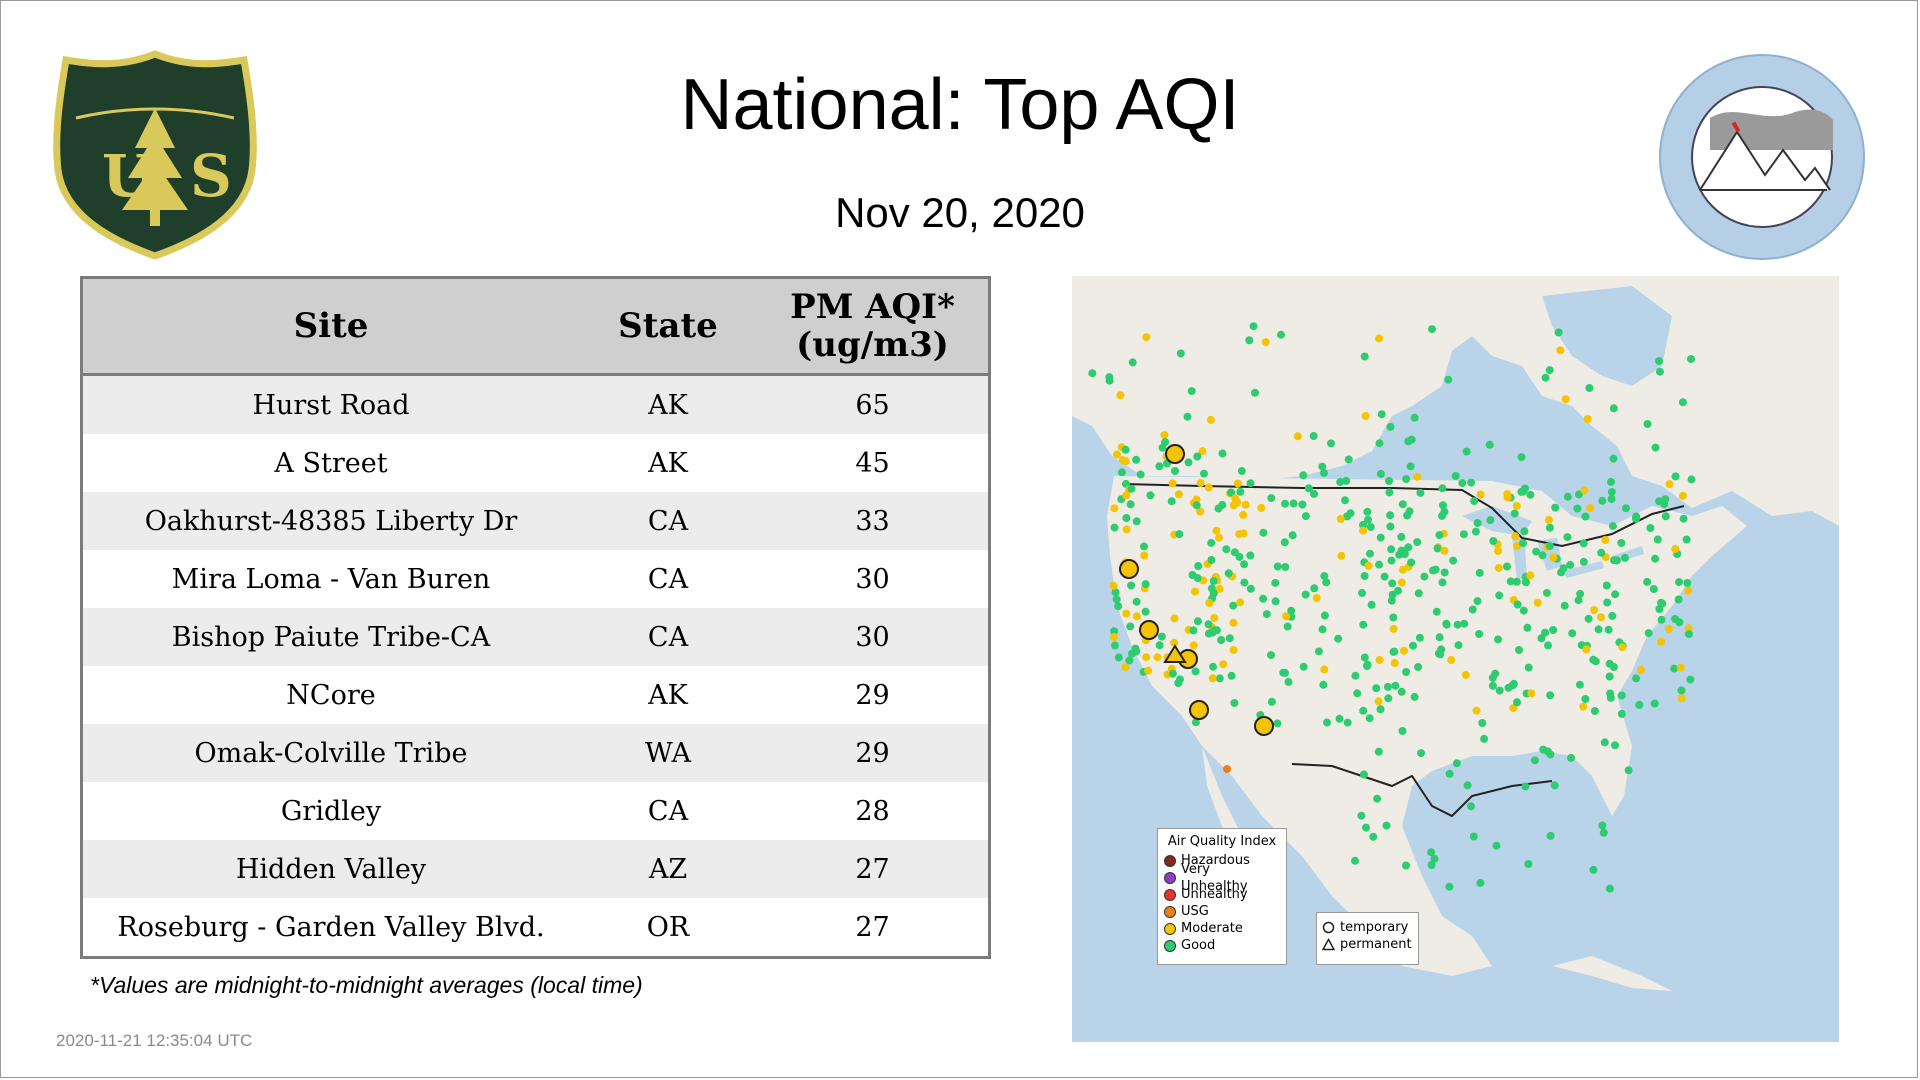 The height and width of the screenshot is (1080, 1920). Describe the element at coordinates (872, 327) in the screenshot. I see `header-aqi: PM AQI* (ug/m3)` at that location.